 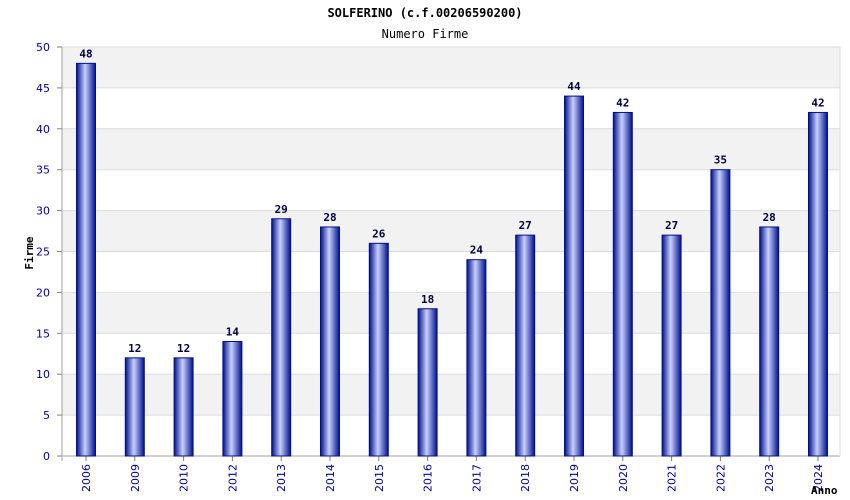 I want to click on y-tick-label: 15, so click(x=43, y=333).